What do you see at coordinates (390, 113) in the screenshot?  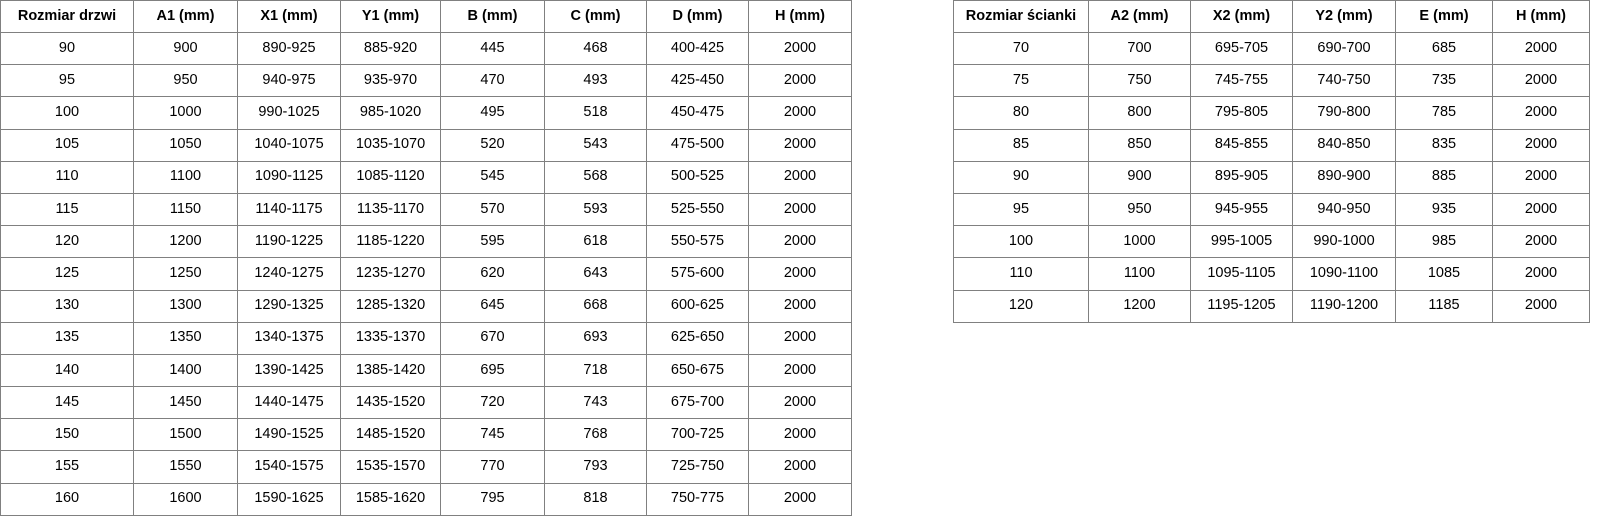 I see `cell-y1: 985-1020` at bounding box center [390, 113].